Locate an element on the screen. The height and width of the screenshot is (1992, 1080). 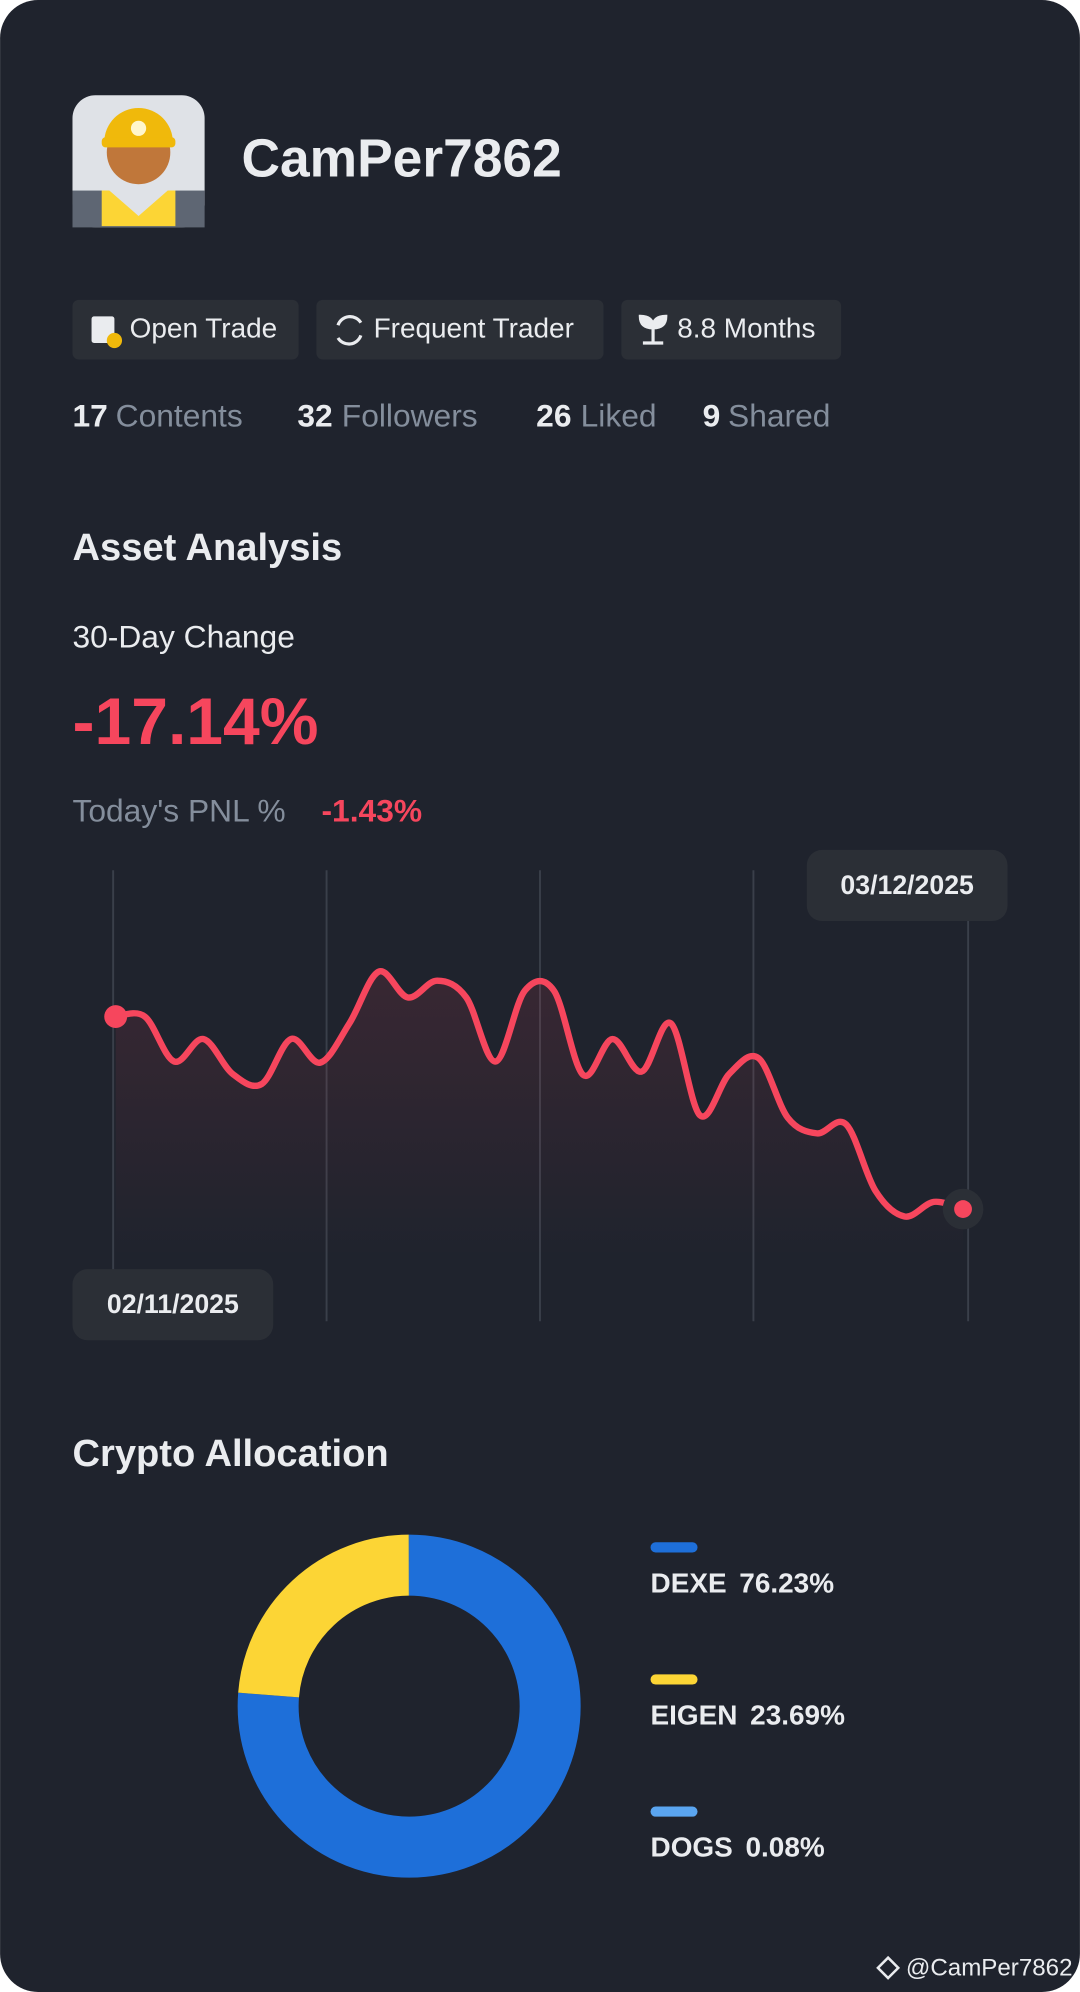
stat-count: 17 is located at coordinates (89, 415).